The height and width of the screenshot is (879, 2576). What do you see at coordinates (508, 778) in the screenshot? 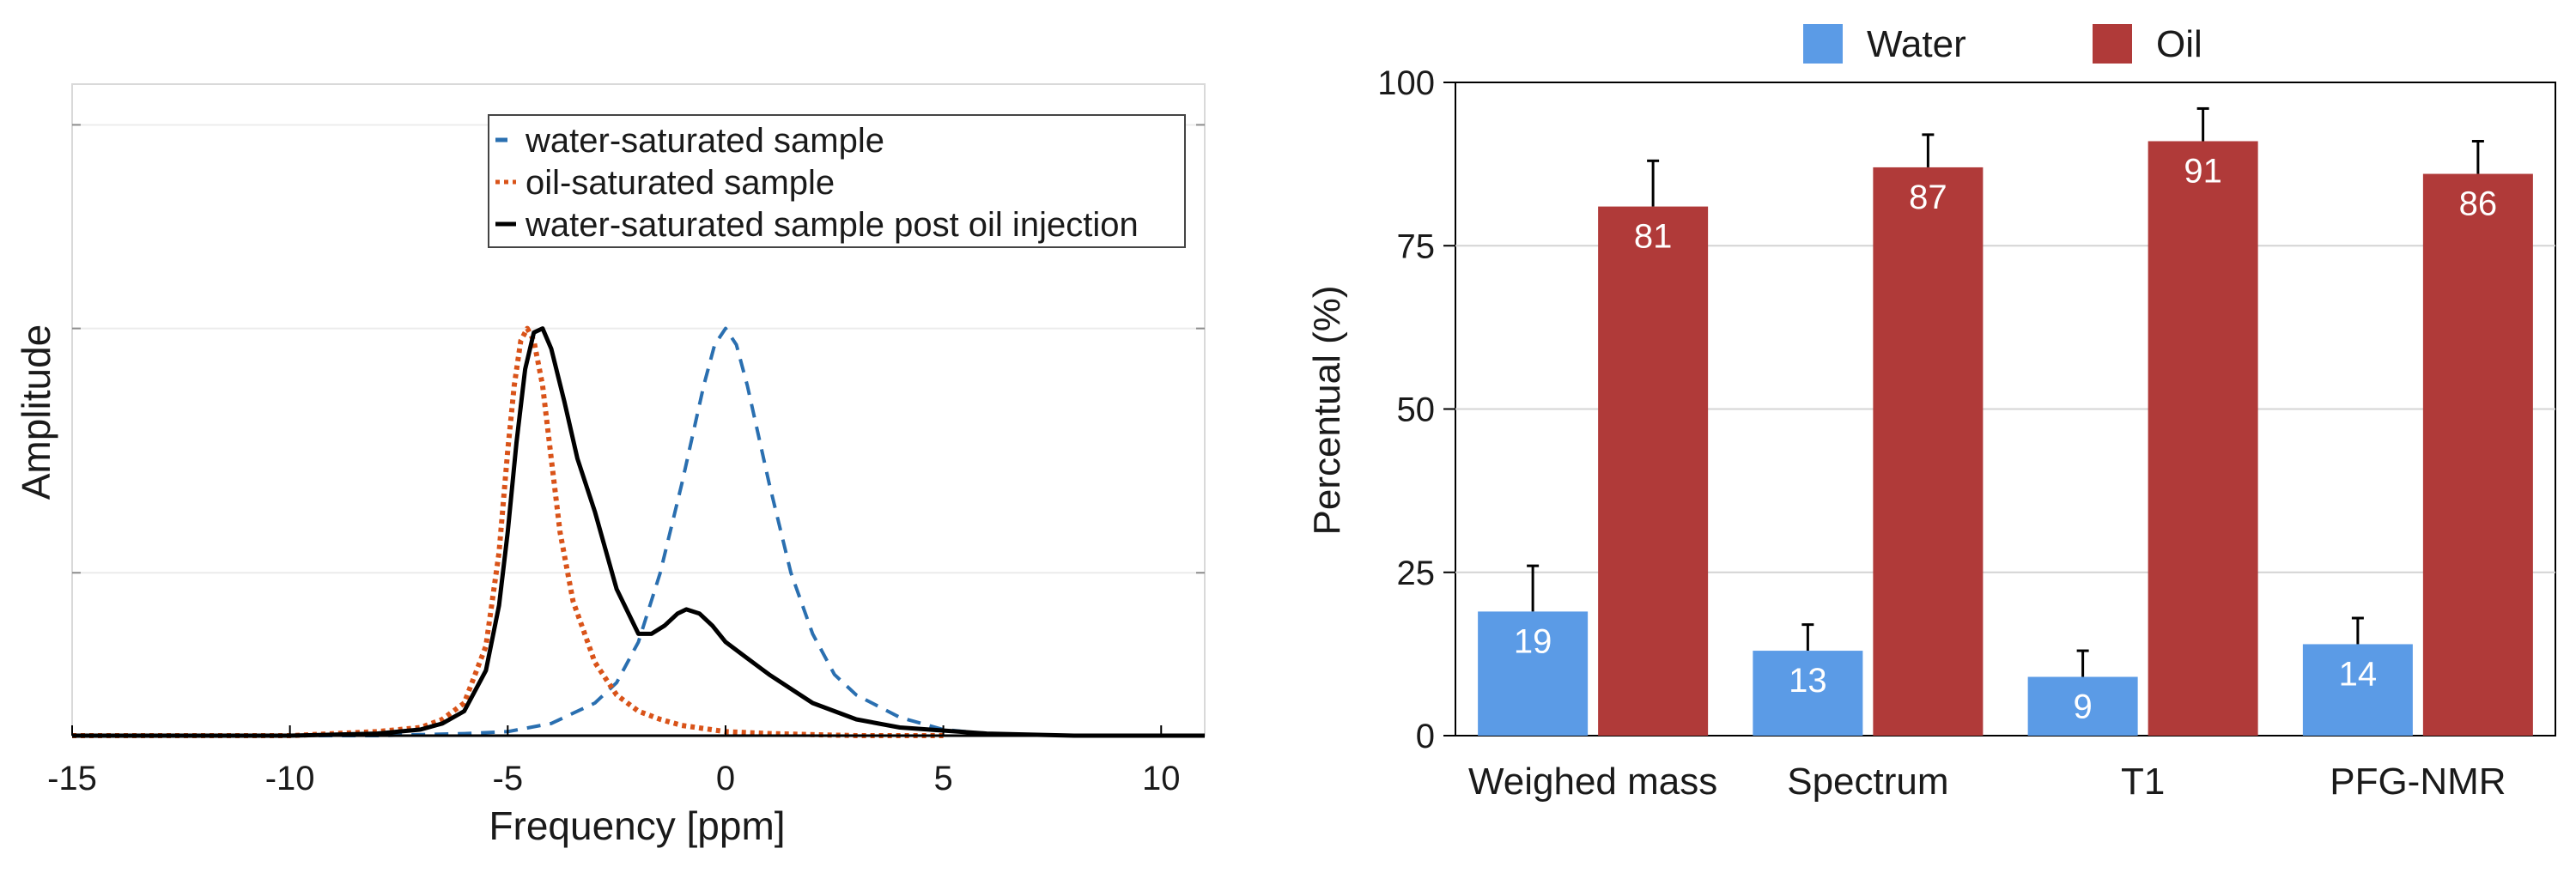
I see `spectra-x-tick-label: -5` at bounding box center [508, 778].